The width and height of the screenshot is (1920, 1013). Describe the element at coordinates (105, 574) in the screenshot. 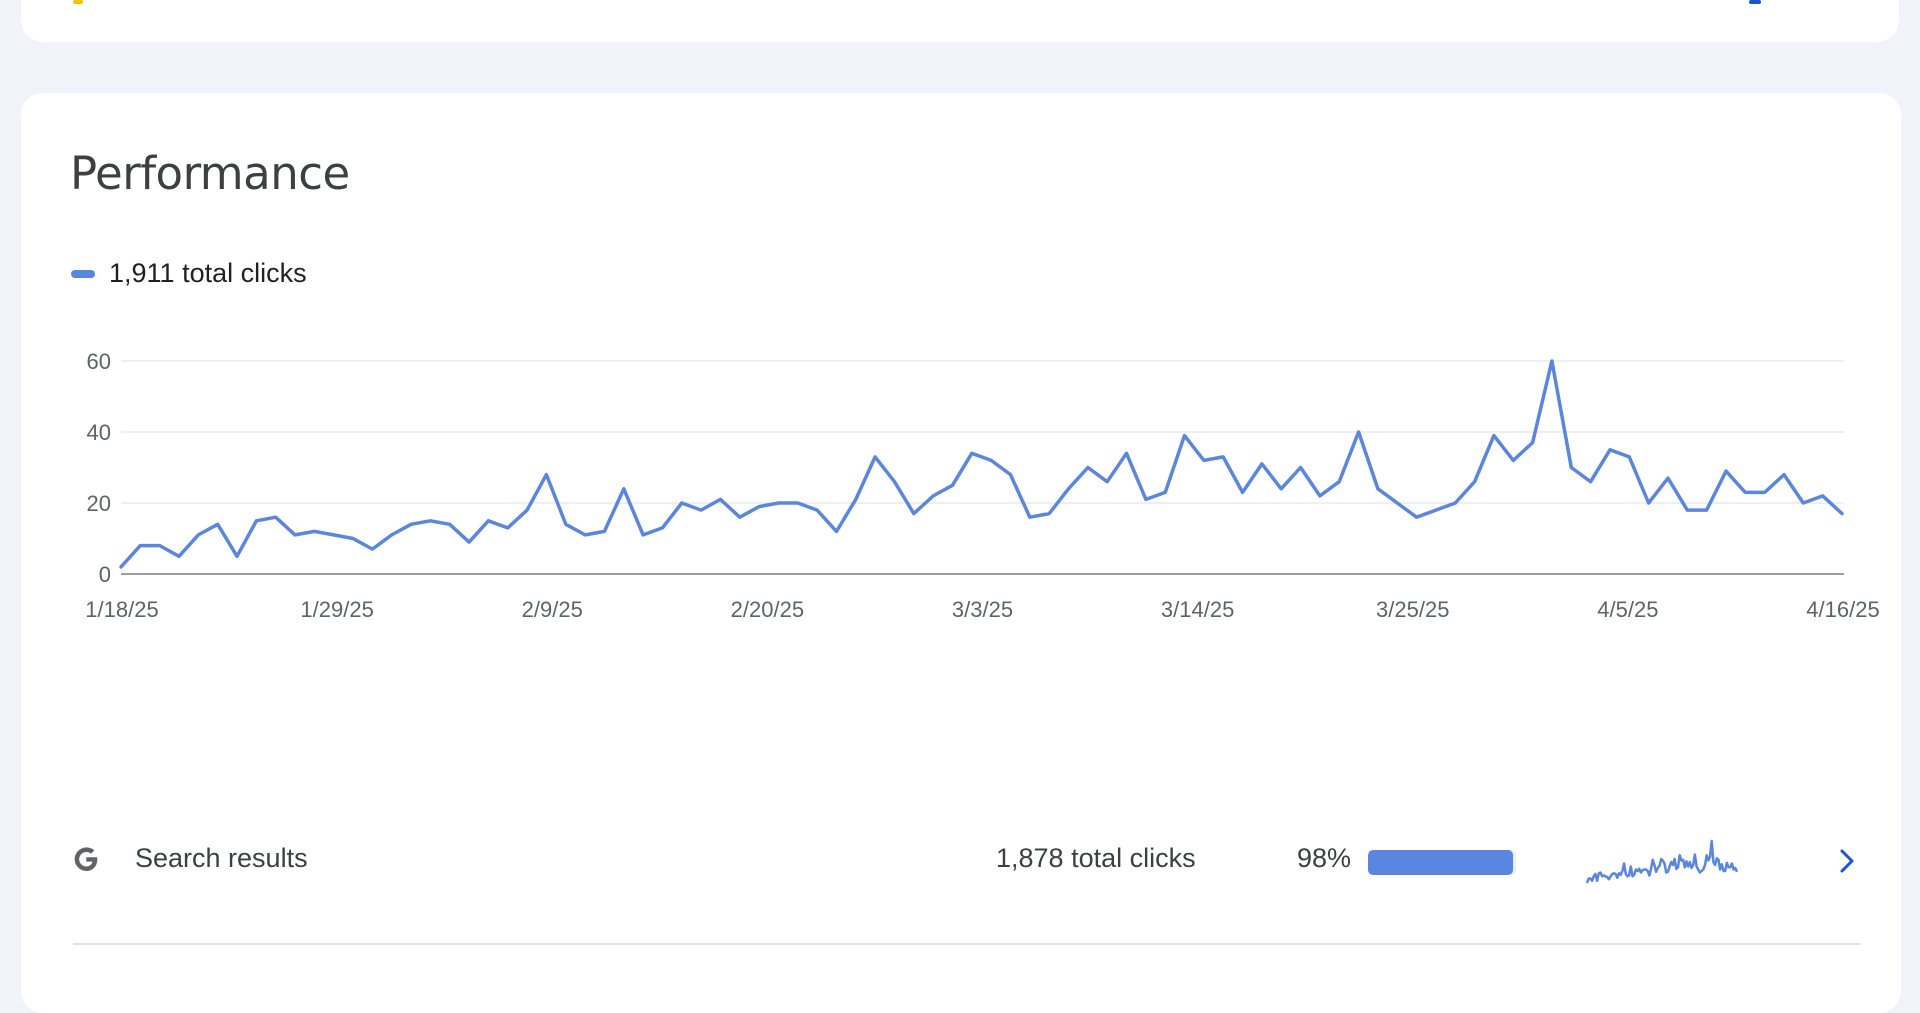

I see `y-tick-label: 0` at that location.